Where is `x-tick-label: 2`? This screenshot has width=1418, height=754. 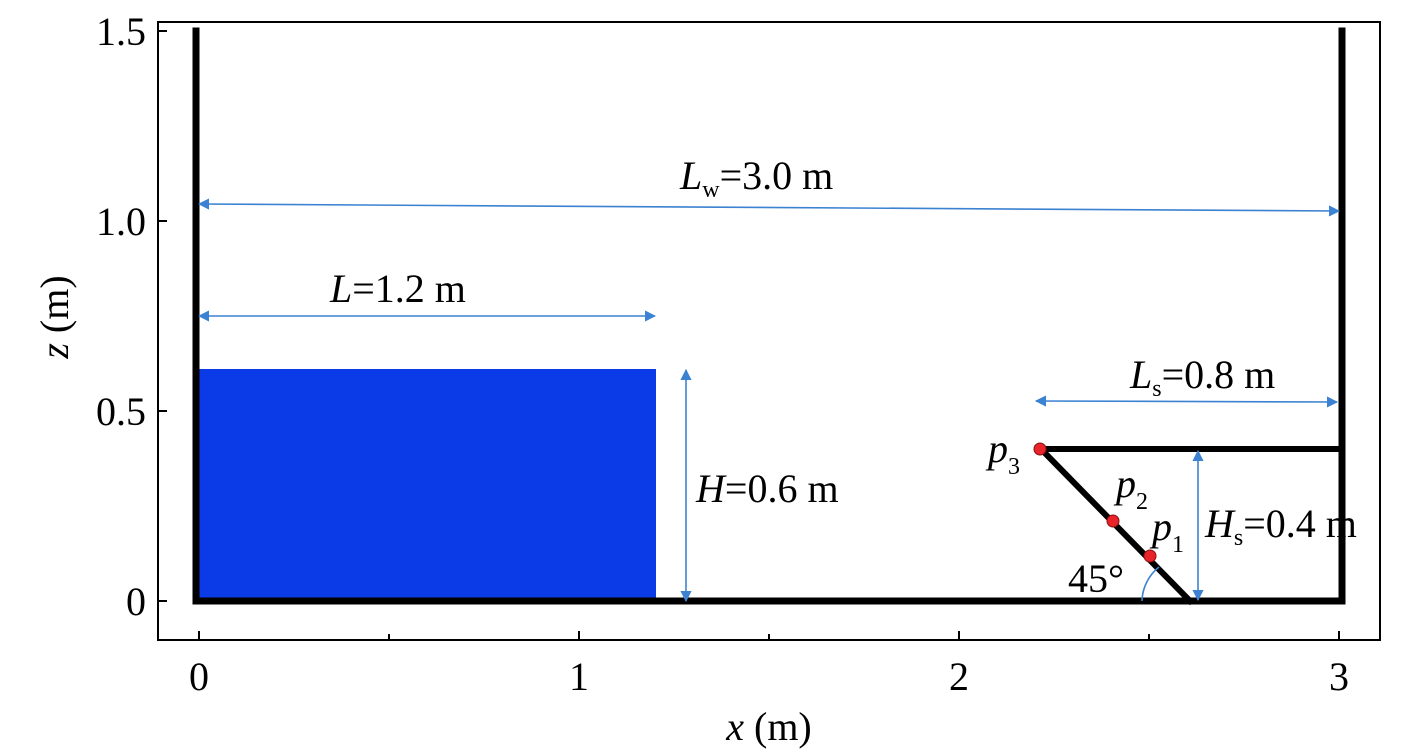 x-tick-label: 2 is located at coordinates (959, 676).